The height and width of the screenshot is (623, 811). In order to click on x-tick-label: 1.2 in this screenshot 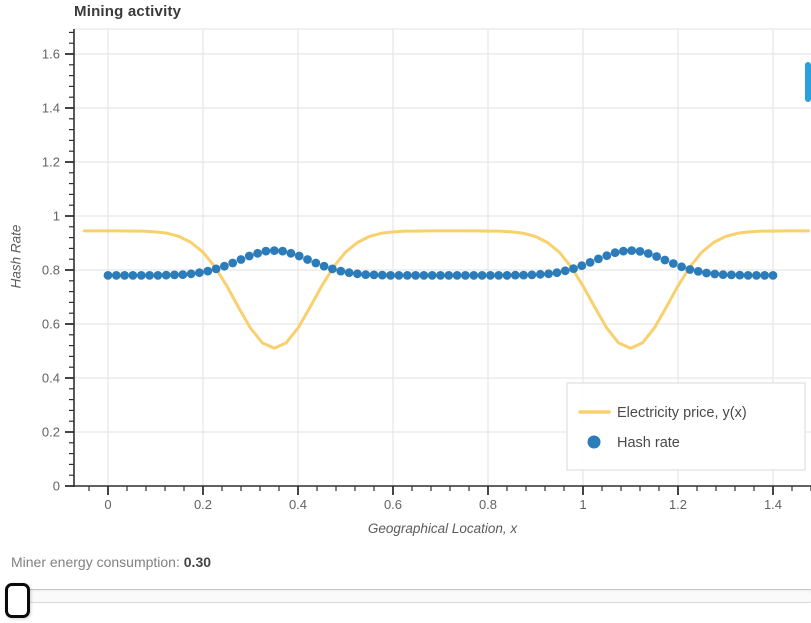, I will do `click(678, 504)`.